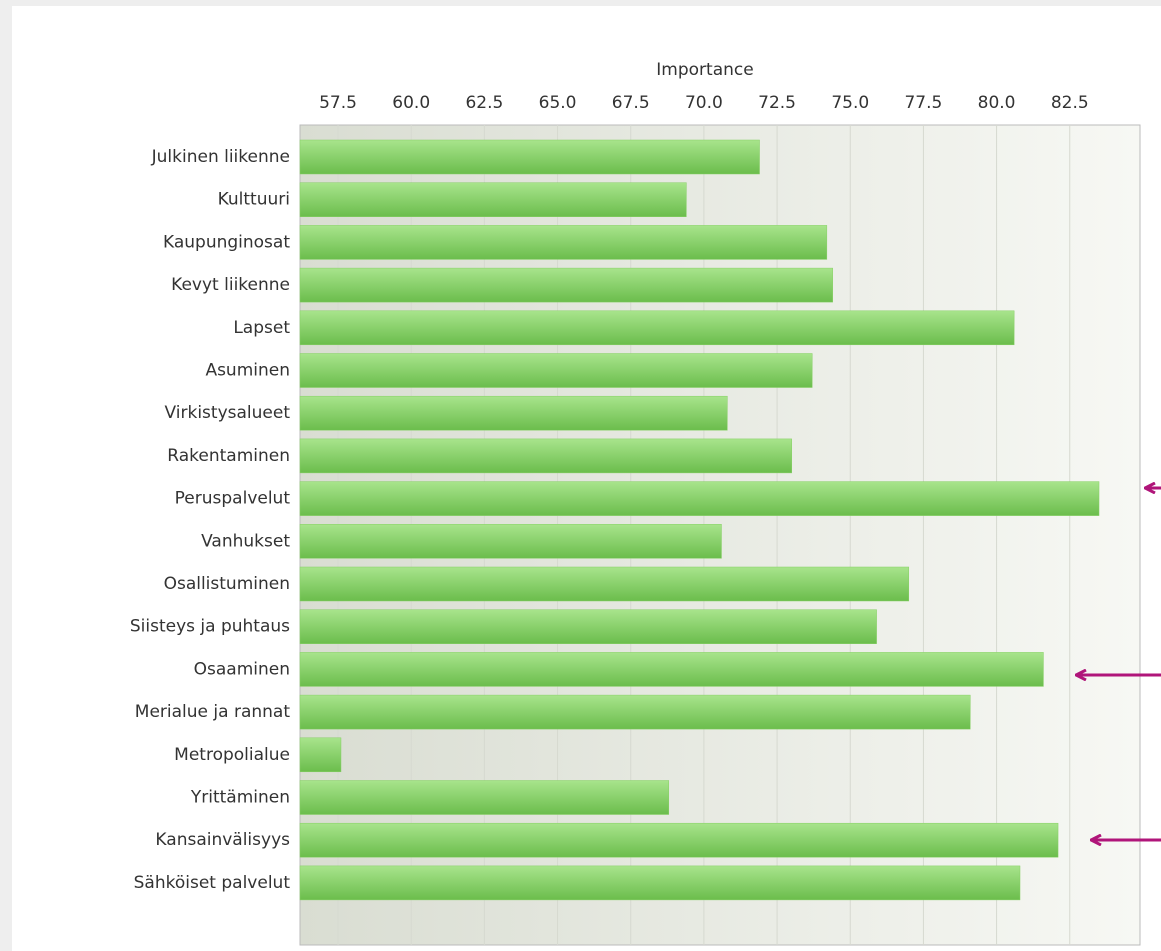 Image resolution: width=1161 pixels, height=951 pixels. What do you see at coordinates (230, 285) in the screenshot?
I see `y-tick-label: Kevyt liikenne` at bounding box center [230, 285].